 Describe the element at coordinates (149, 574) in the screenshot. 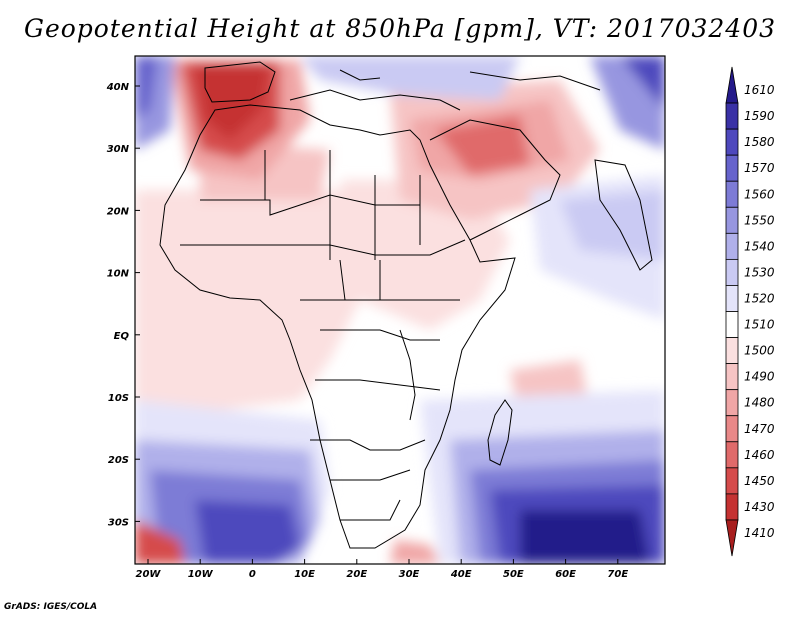

I see `lon-tick-label: 20W` at that location.